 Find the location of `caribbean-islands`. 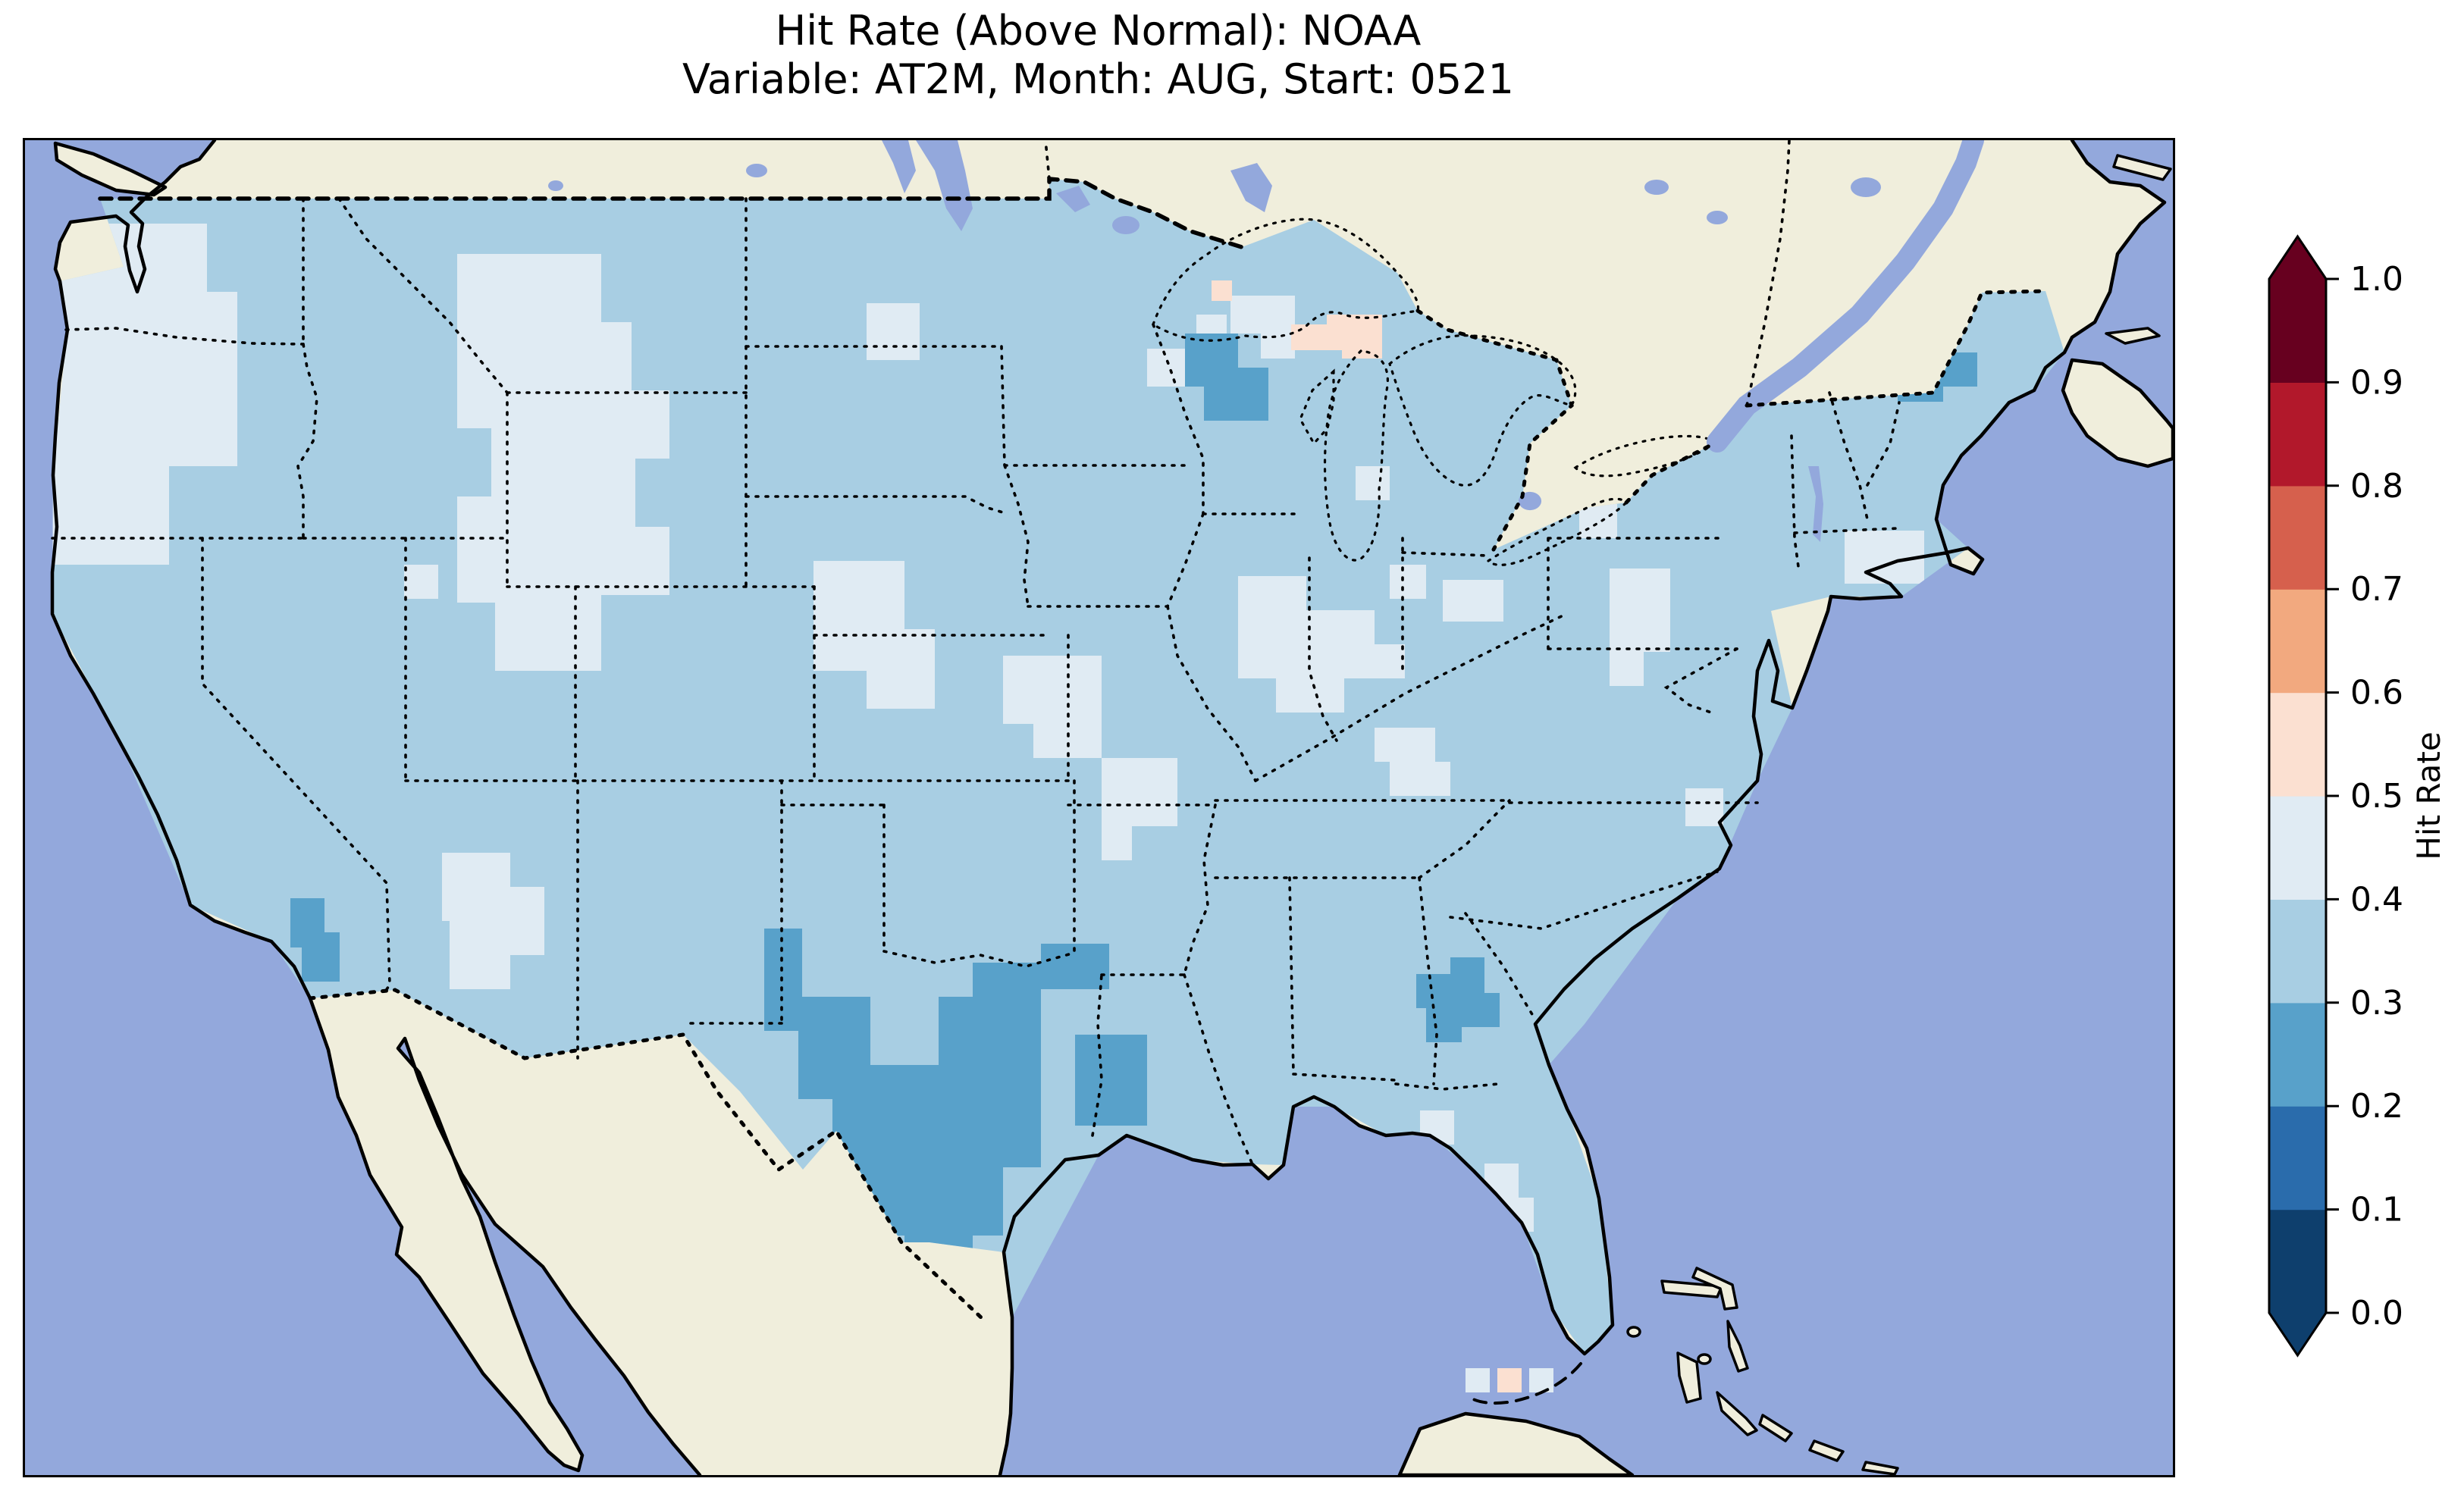

caribbean-islands is located at coordinates (1648, 1371).